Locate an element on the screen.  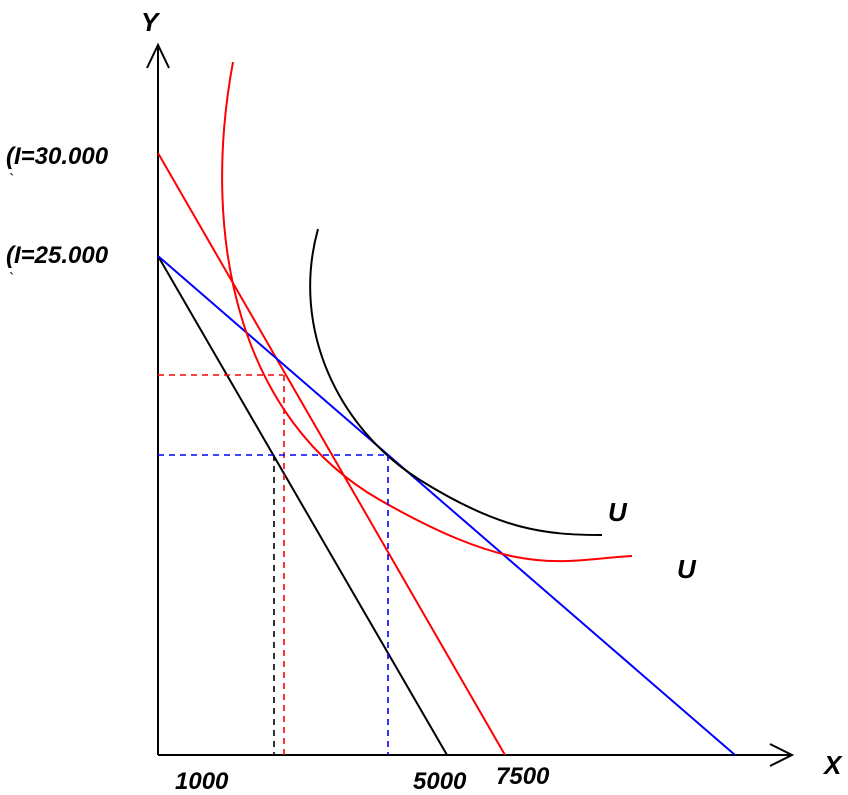
x-tick-label-7500: 7500 is located at coordinates (523, 776).